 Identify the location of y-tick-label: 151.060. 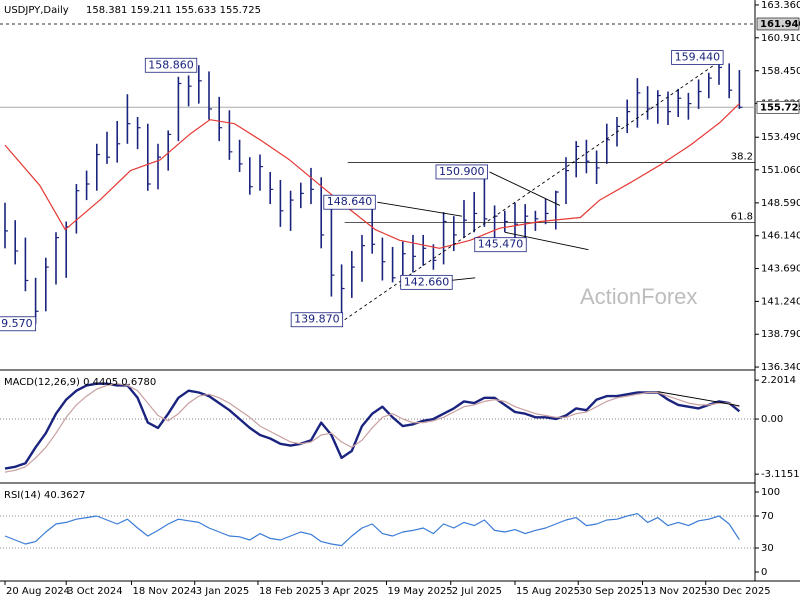
(780, 170).